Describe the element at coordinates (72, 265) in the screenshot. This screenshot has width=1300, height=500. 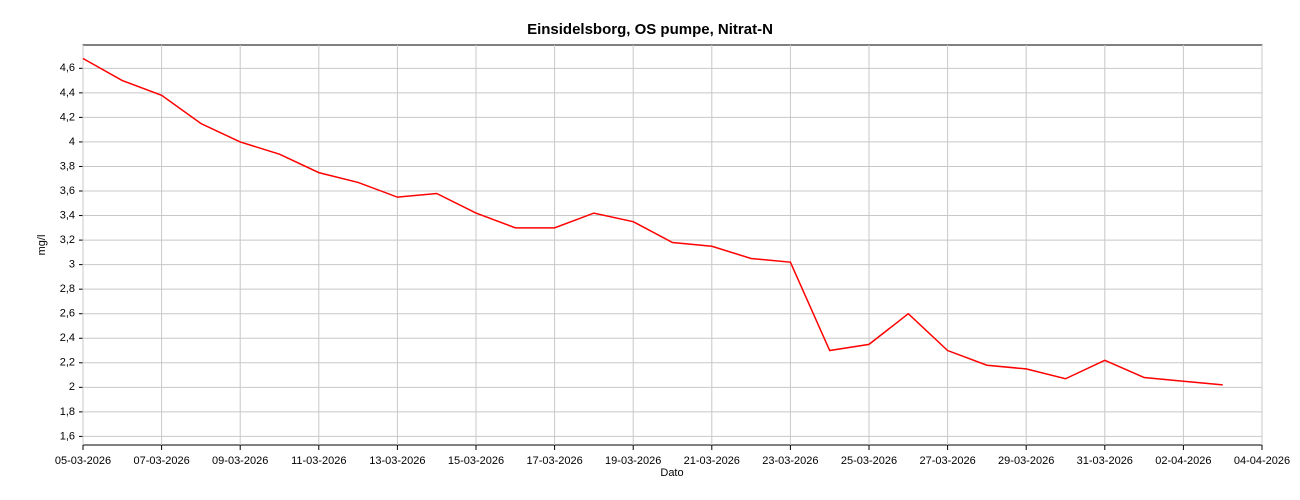
I see `y-tick-label: 3` at that location.